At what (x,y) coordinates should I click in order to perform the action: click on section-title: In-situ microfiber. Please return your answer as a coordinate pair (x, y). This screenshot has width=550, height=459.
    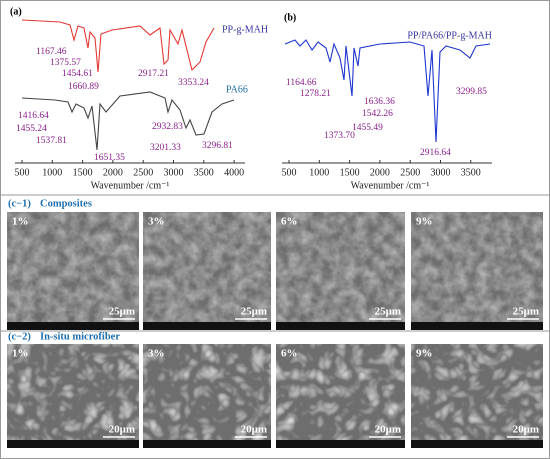
    Looking at the image, I should click on (80, 336).